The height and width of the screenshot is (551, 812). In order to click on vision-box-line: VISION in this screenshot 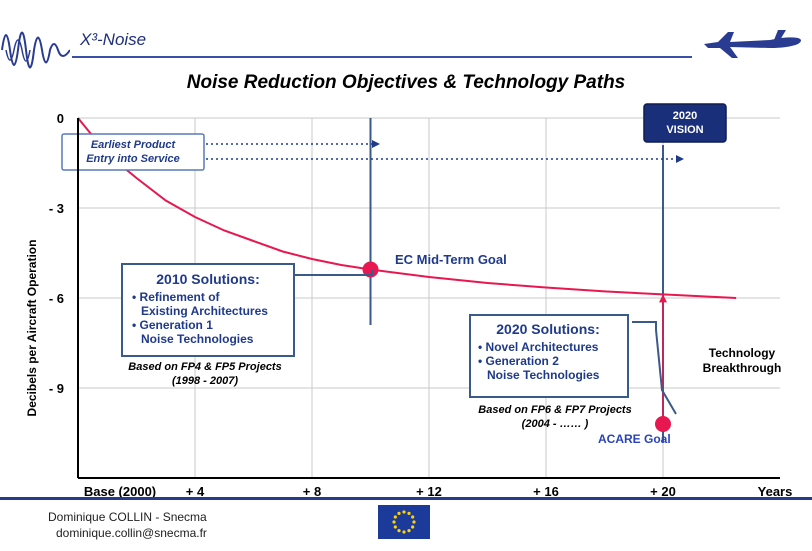, I will do `click(684, 130)`.